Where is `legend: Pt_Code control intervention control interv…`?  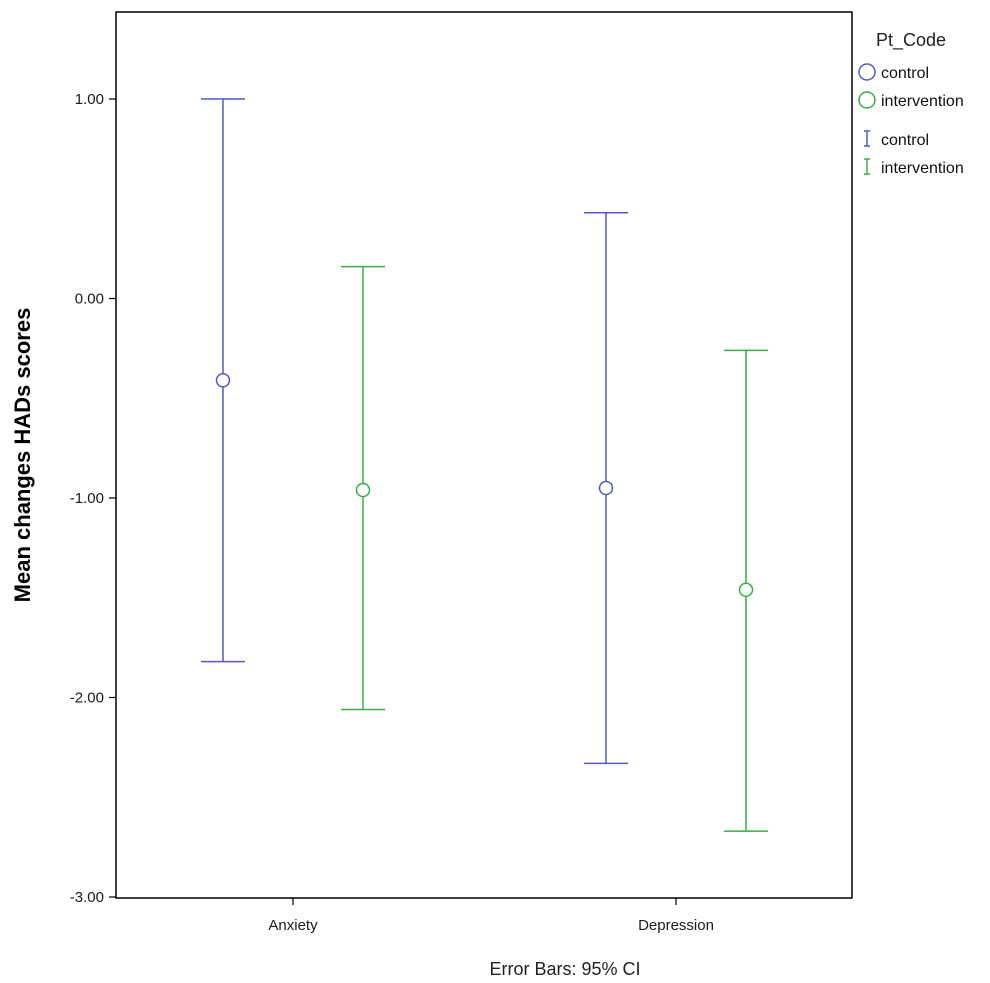 legend: Pt_Code control intervention control interv… is located at coordinates (911, 103).